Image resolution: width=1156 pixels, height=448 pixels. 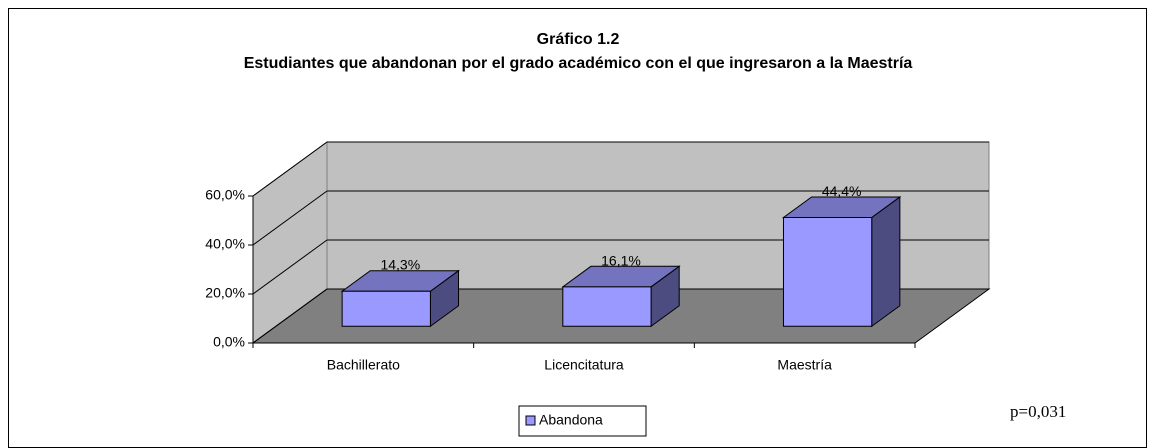 What do you see at coordinates (578, 39) in the screenshot?
I see `chart-title: Gráfico 1.2` at bounding box center [578, 39].